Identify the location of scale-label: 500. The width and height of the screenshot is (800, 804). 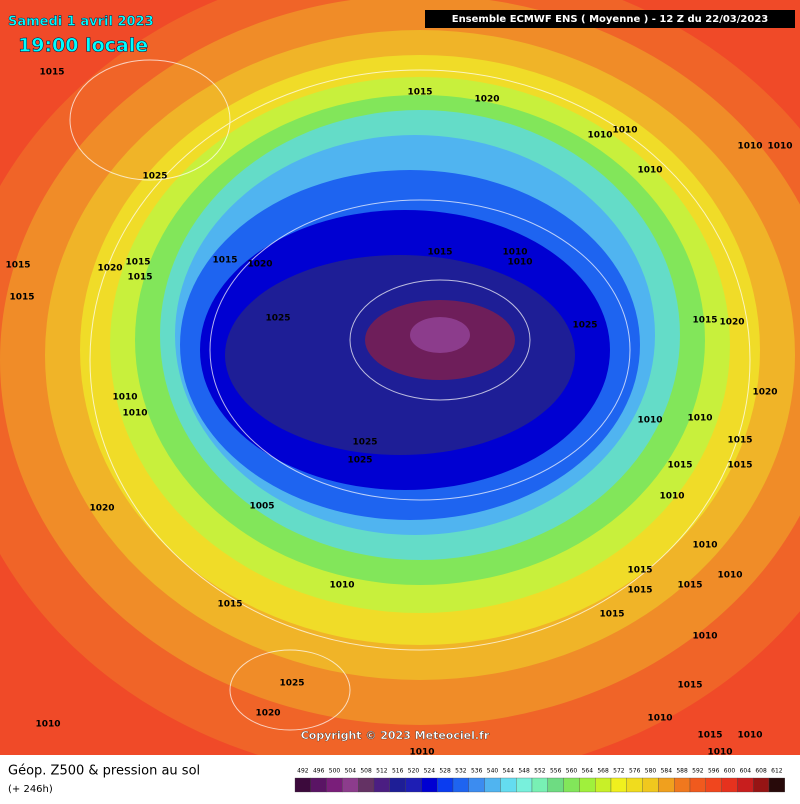
(335, 771).